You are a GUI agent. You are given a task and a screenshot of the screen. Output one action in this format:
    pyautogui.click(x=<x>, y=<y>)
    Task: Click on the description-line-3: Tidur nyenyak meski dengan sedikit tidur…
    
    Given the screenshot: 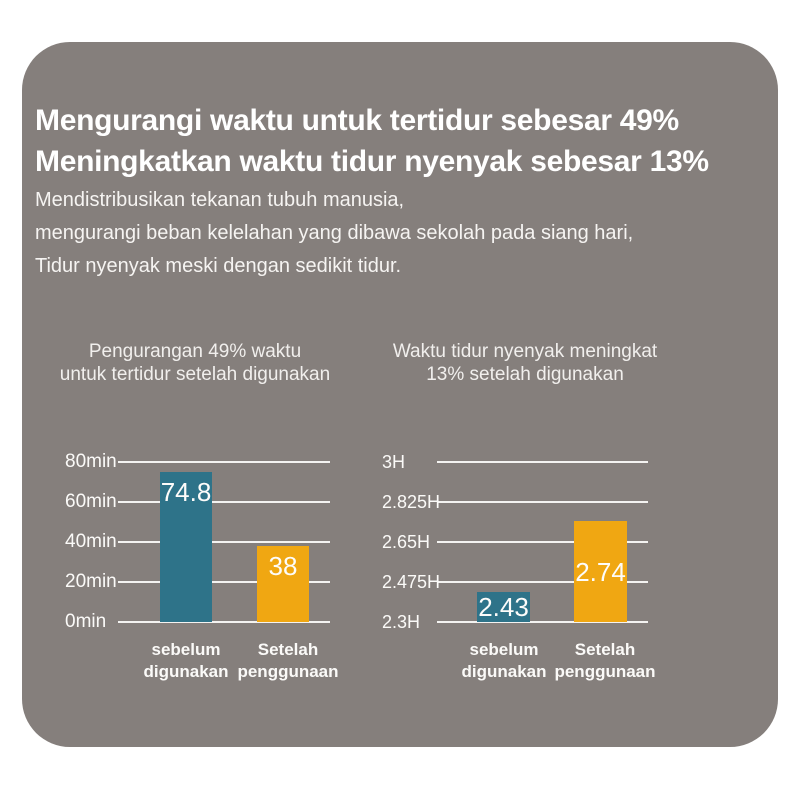 What is the action you would take?
    pyautogui.click(x=218, y=266)
    